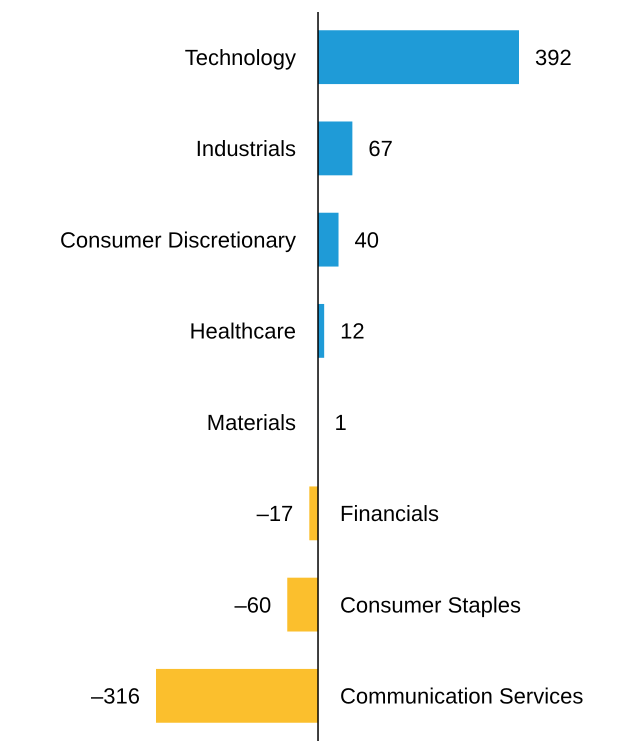  What do you see at coordinates (352, 331) in the screenshot?
I see `data-label: 12` at bounding box center [352, 331].